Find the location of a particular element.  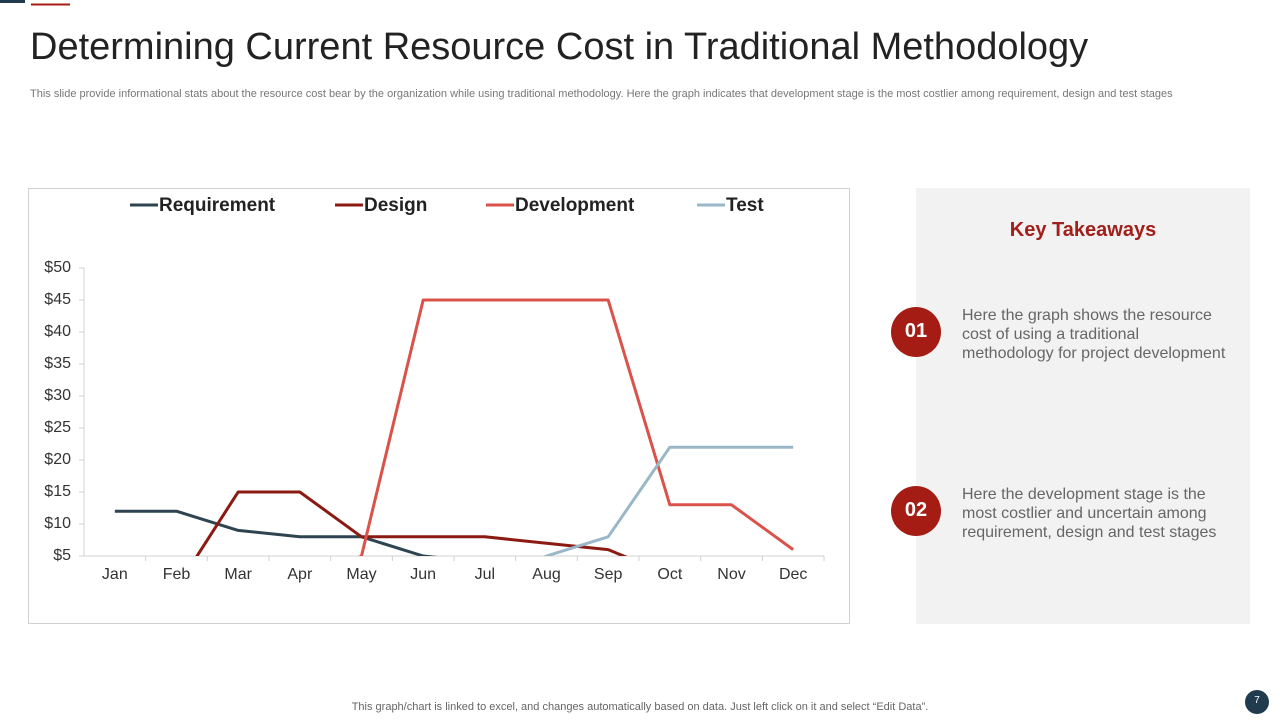

x-tick-label: Oct is located at coordinates (669, 574).